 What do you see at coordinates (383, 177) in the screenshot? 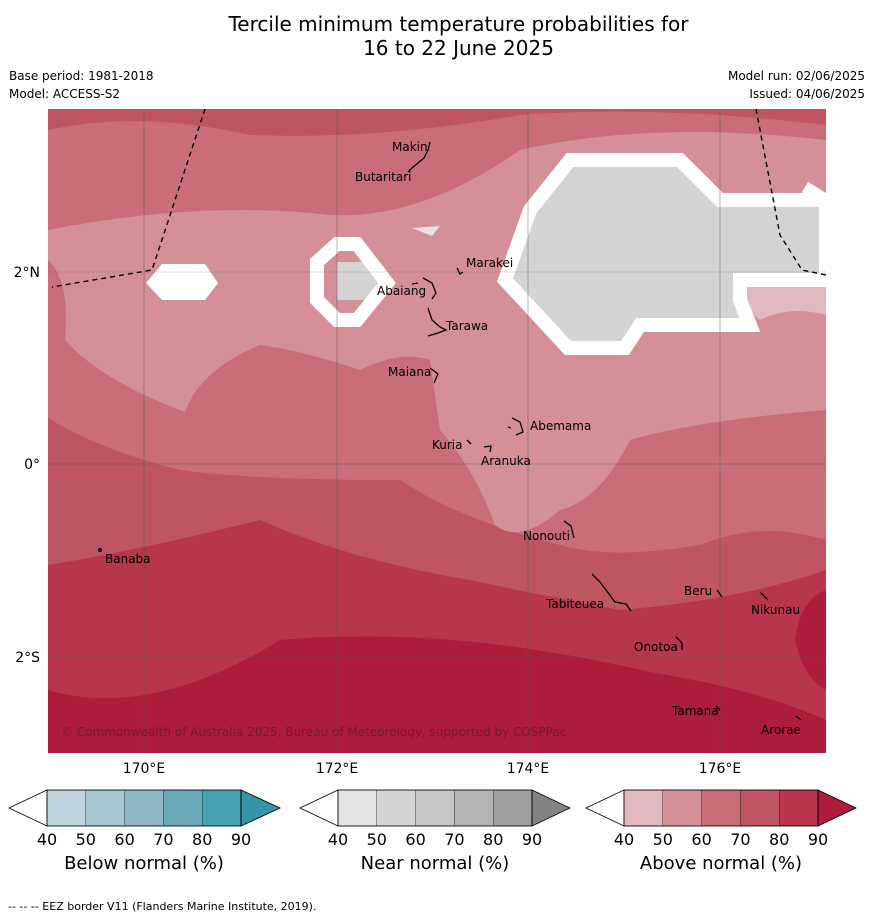
I see `label-butaritari: Butaritari` at bounding box center [383, 177].